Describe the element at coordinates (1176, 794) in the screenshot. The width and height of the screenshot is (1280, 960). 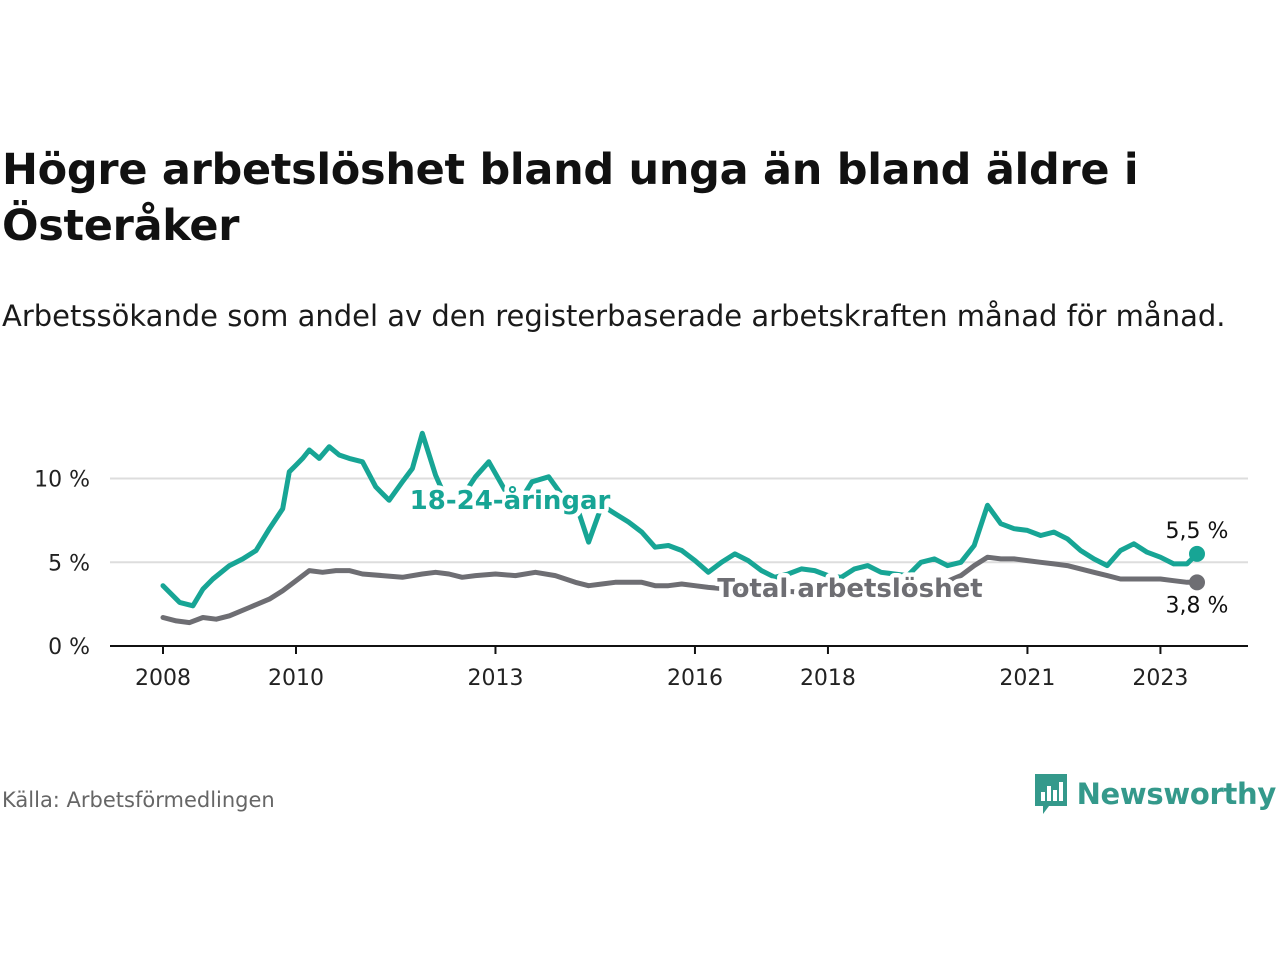
I see `brand-name: Newsworthy` at that location.